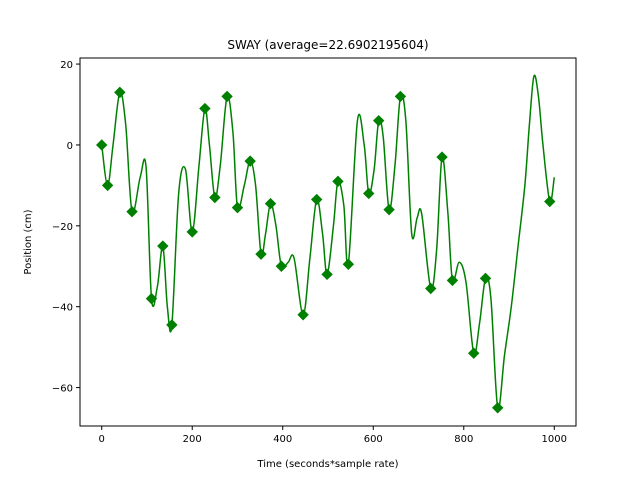 This screenshot has height=480, width=640. I want to click on y-tick-label: 20, so click(66, 65).